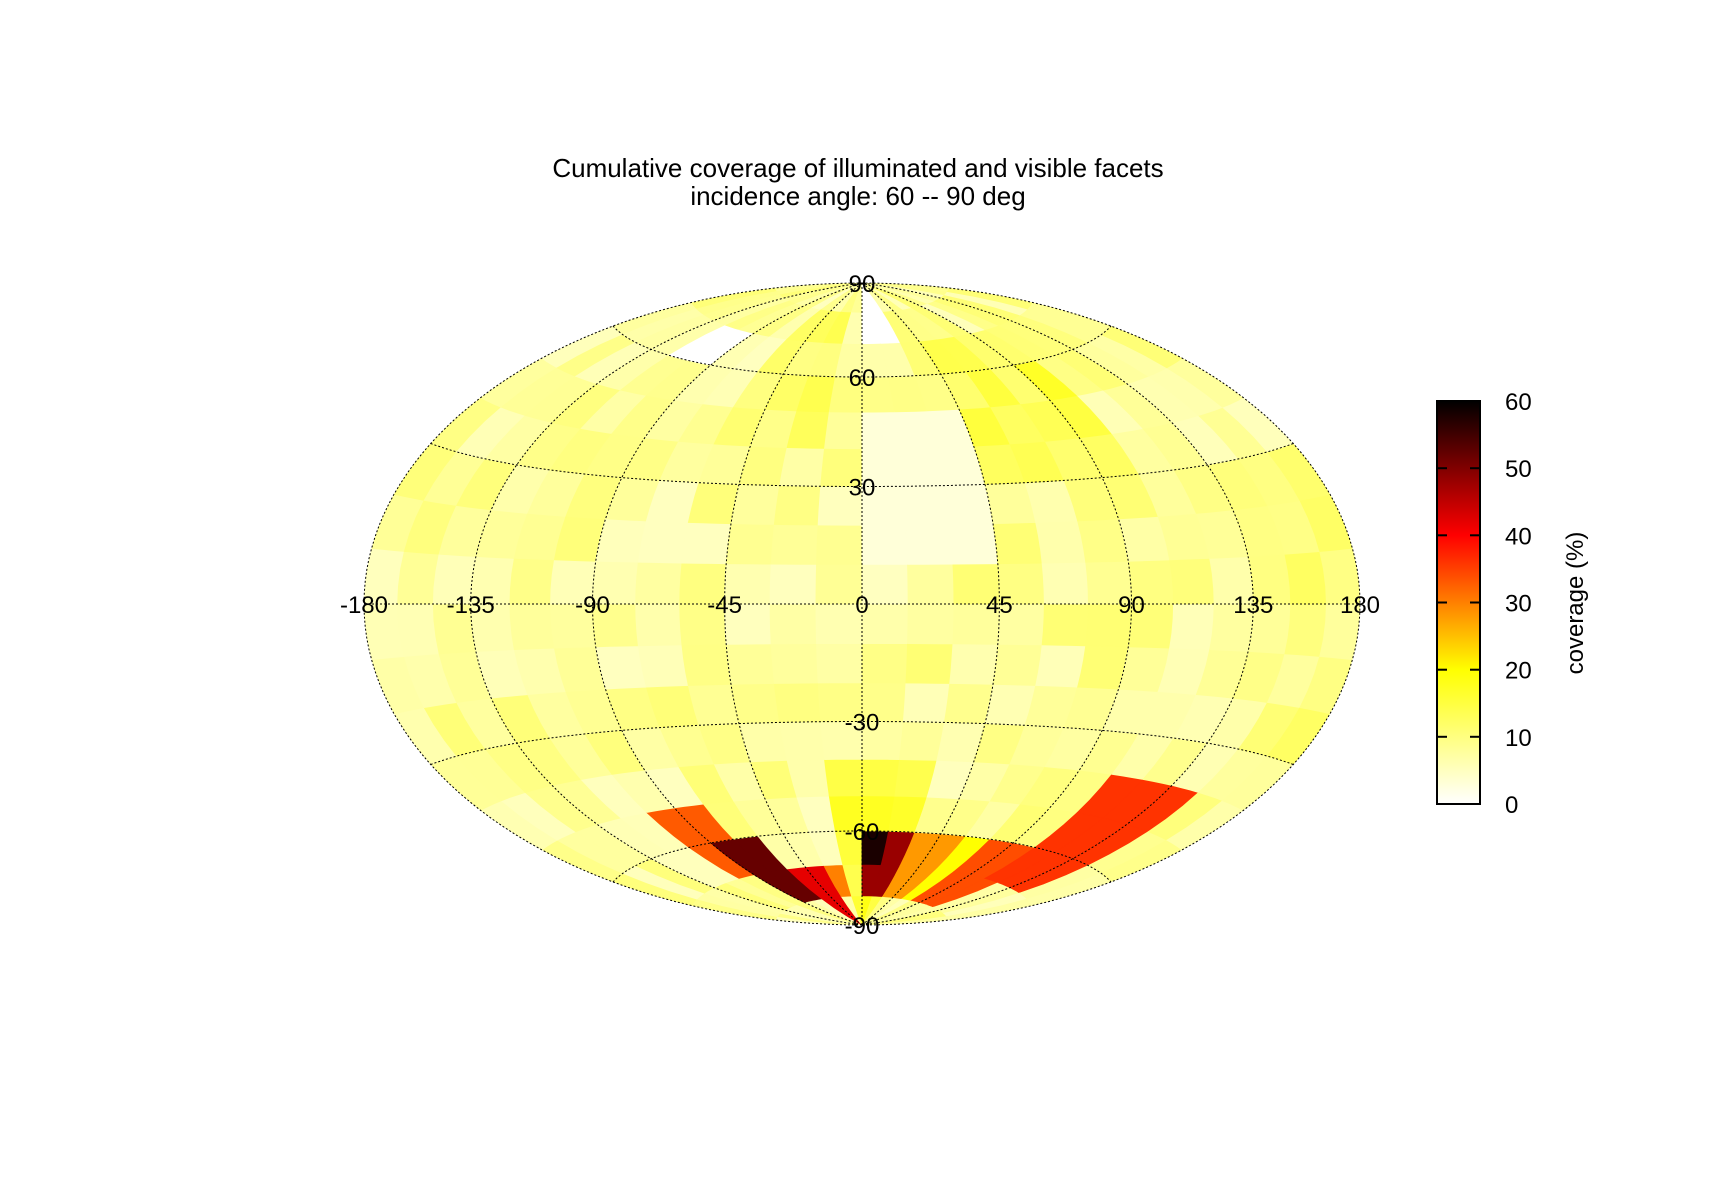  I want to click on colorbar-label: coverage (%), so click(1575, 603).